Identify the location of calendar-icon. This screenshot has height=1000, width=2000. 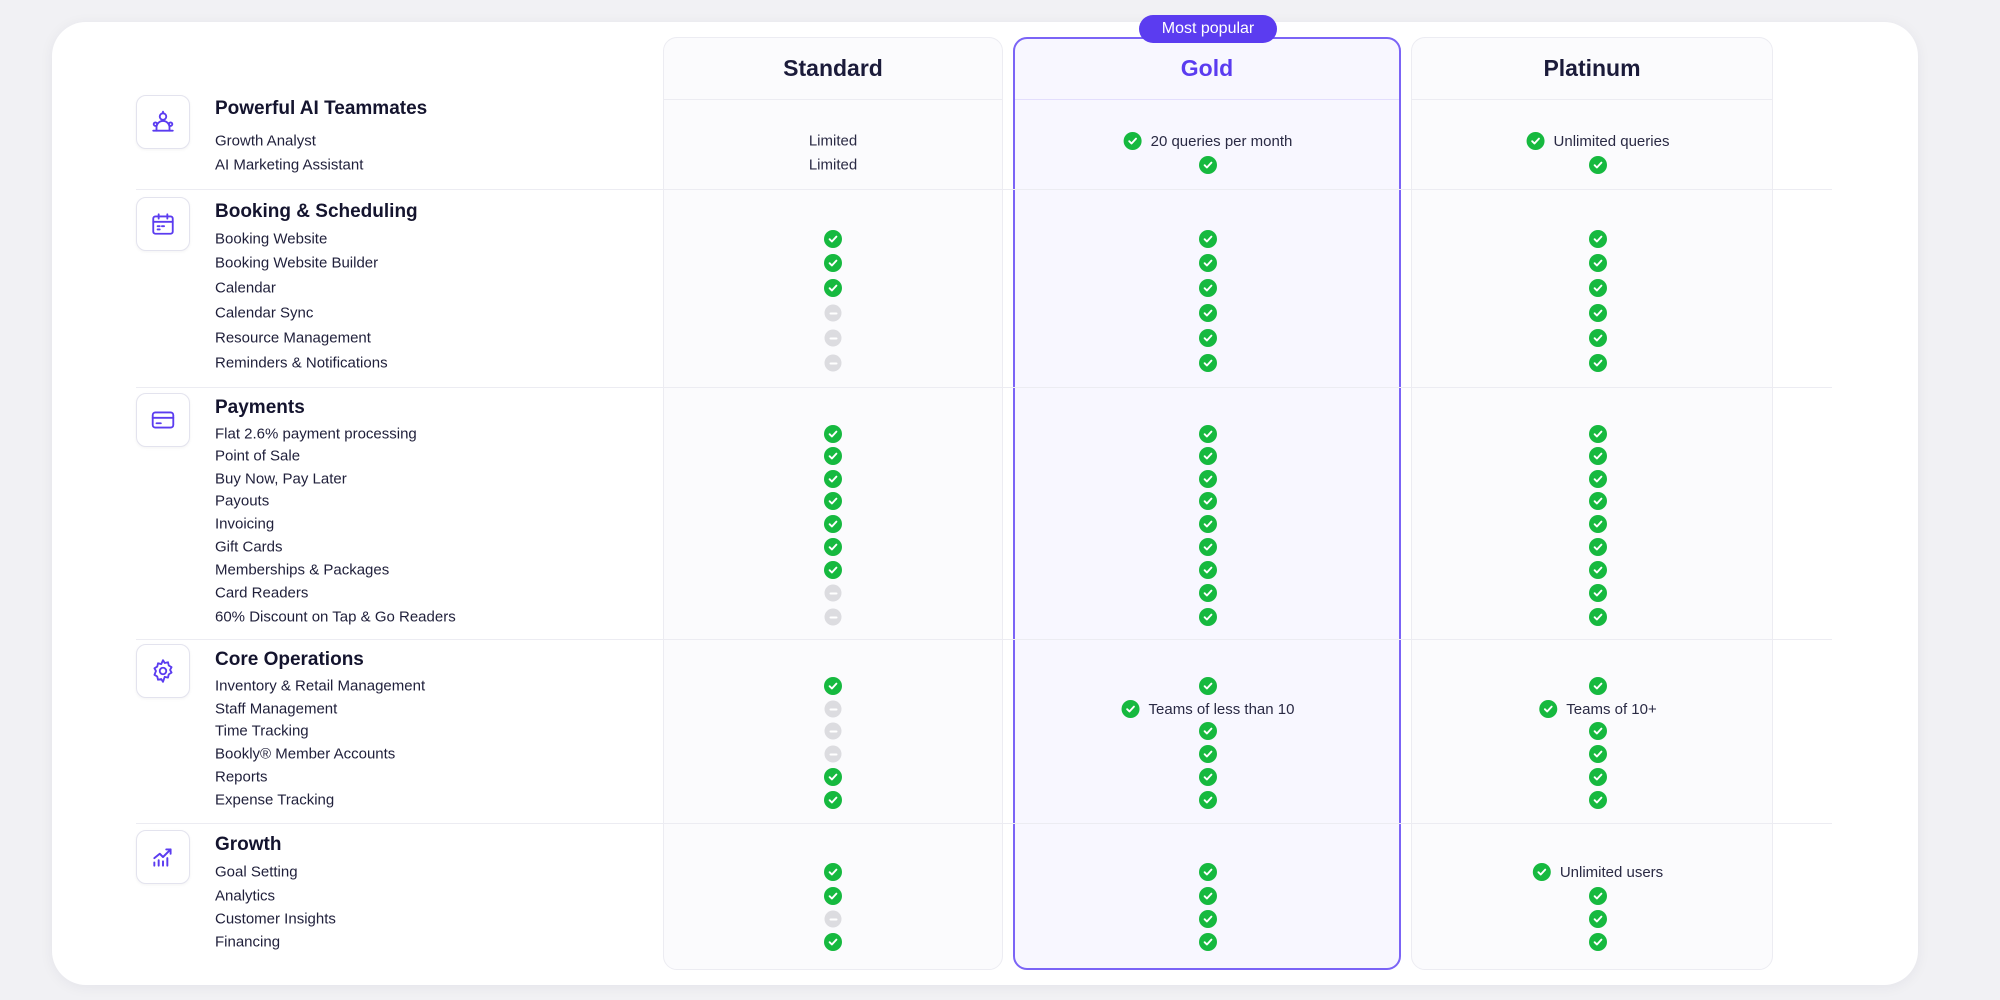
(163, 224).